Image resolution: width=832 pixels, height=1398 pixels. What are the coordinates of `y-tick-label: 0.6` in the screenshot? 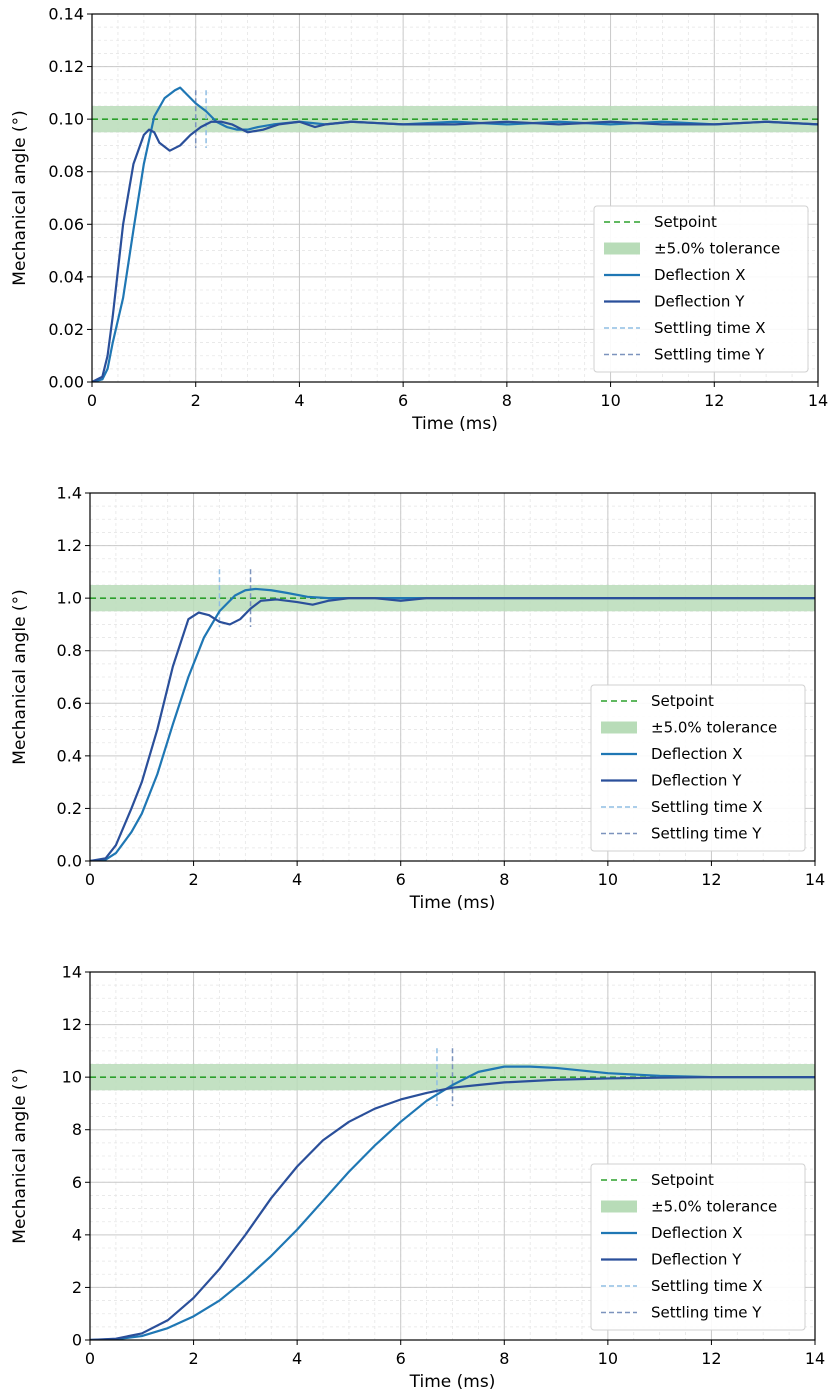 It's located at (69, 703).